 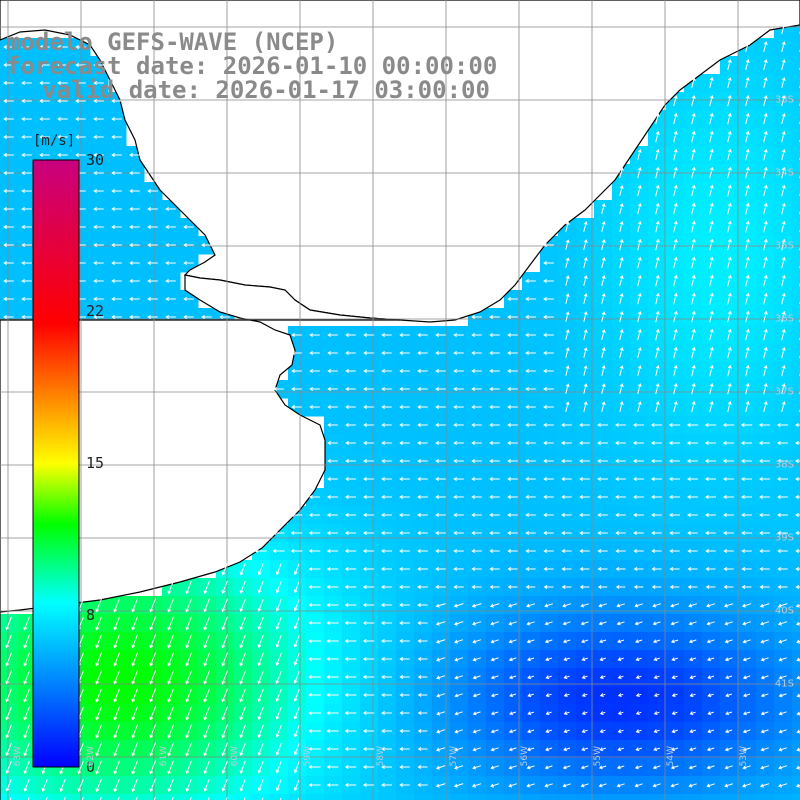 I want to click on valid-date: valid date: 2026-01-17 03:00:00, so click(x=266, y=90).